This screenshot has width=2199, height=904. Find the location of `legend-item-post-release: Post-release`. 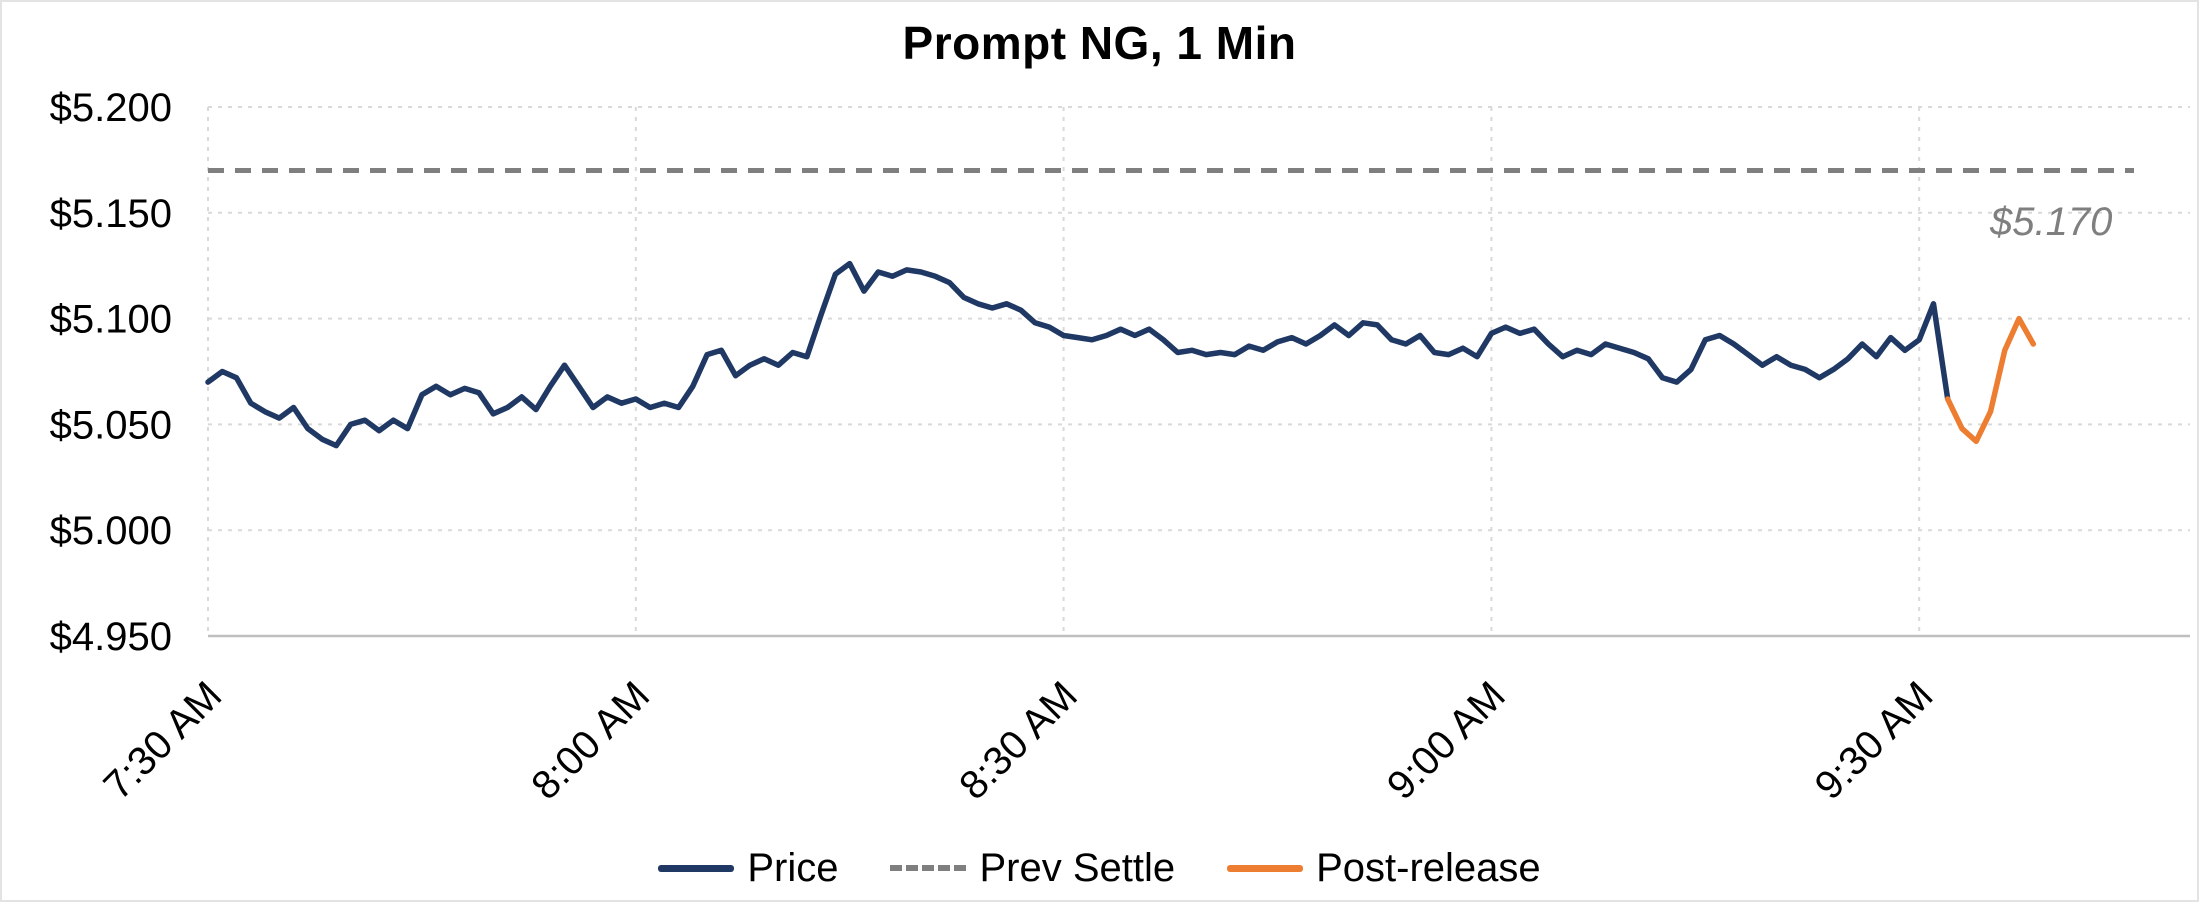

legend-item-post-release: Post-release is located at coordinates (1384, 868).